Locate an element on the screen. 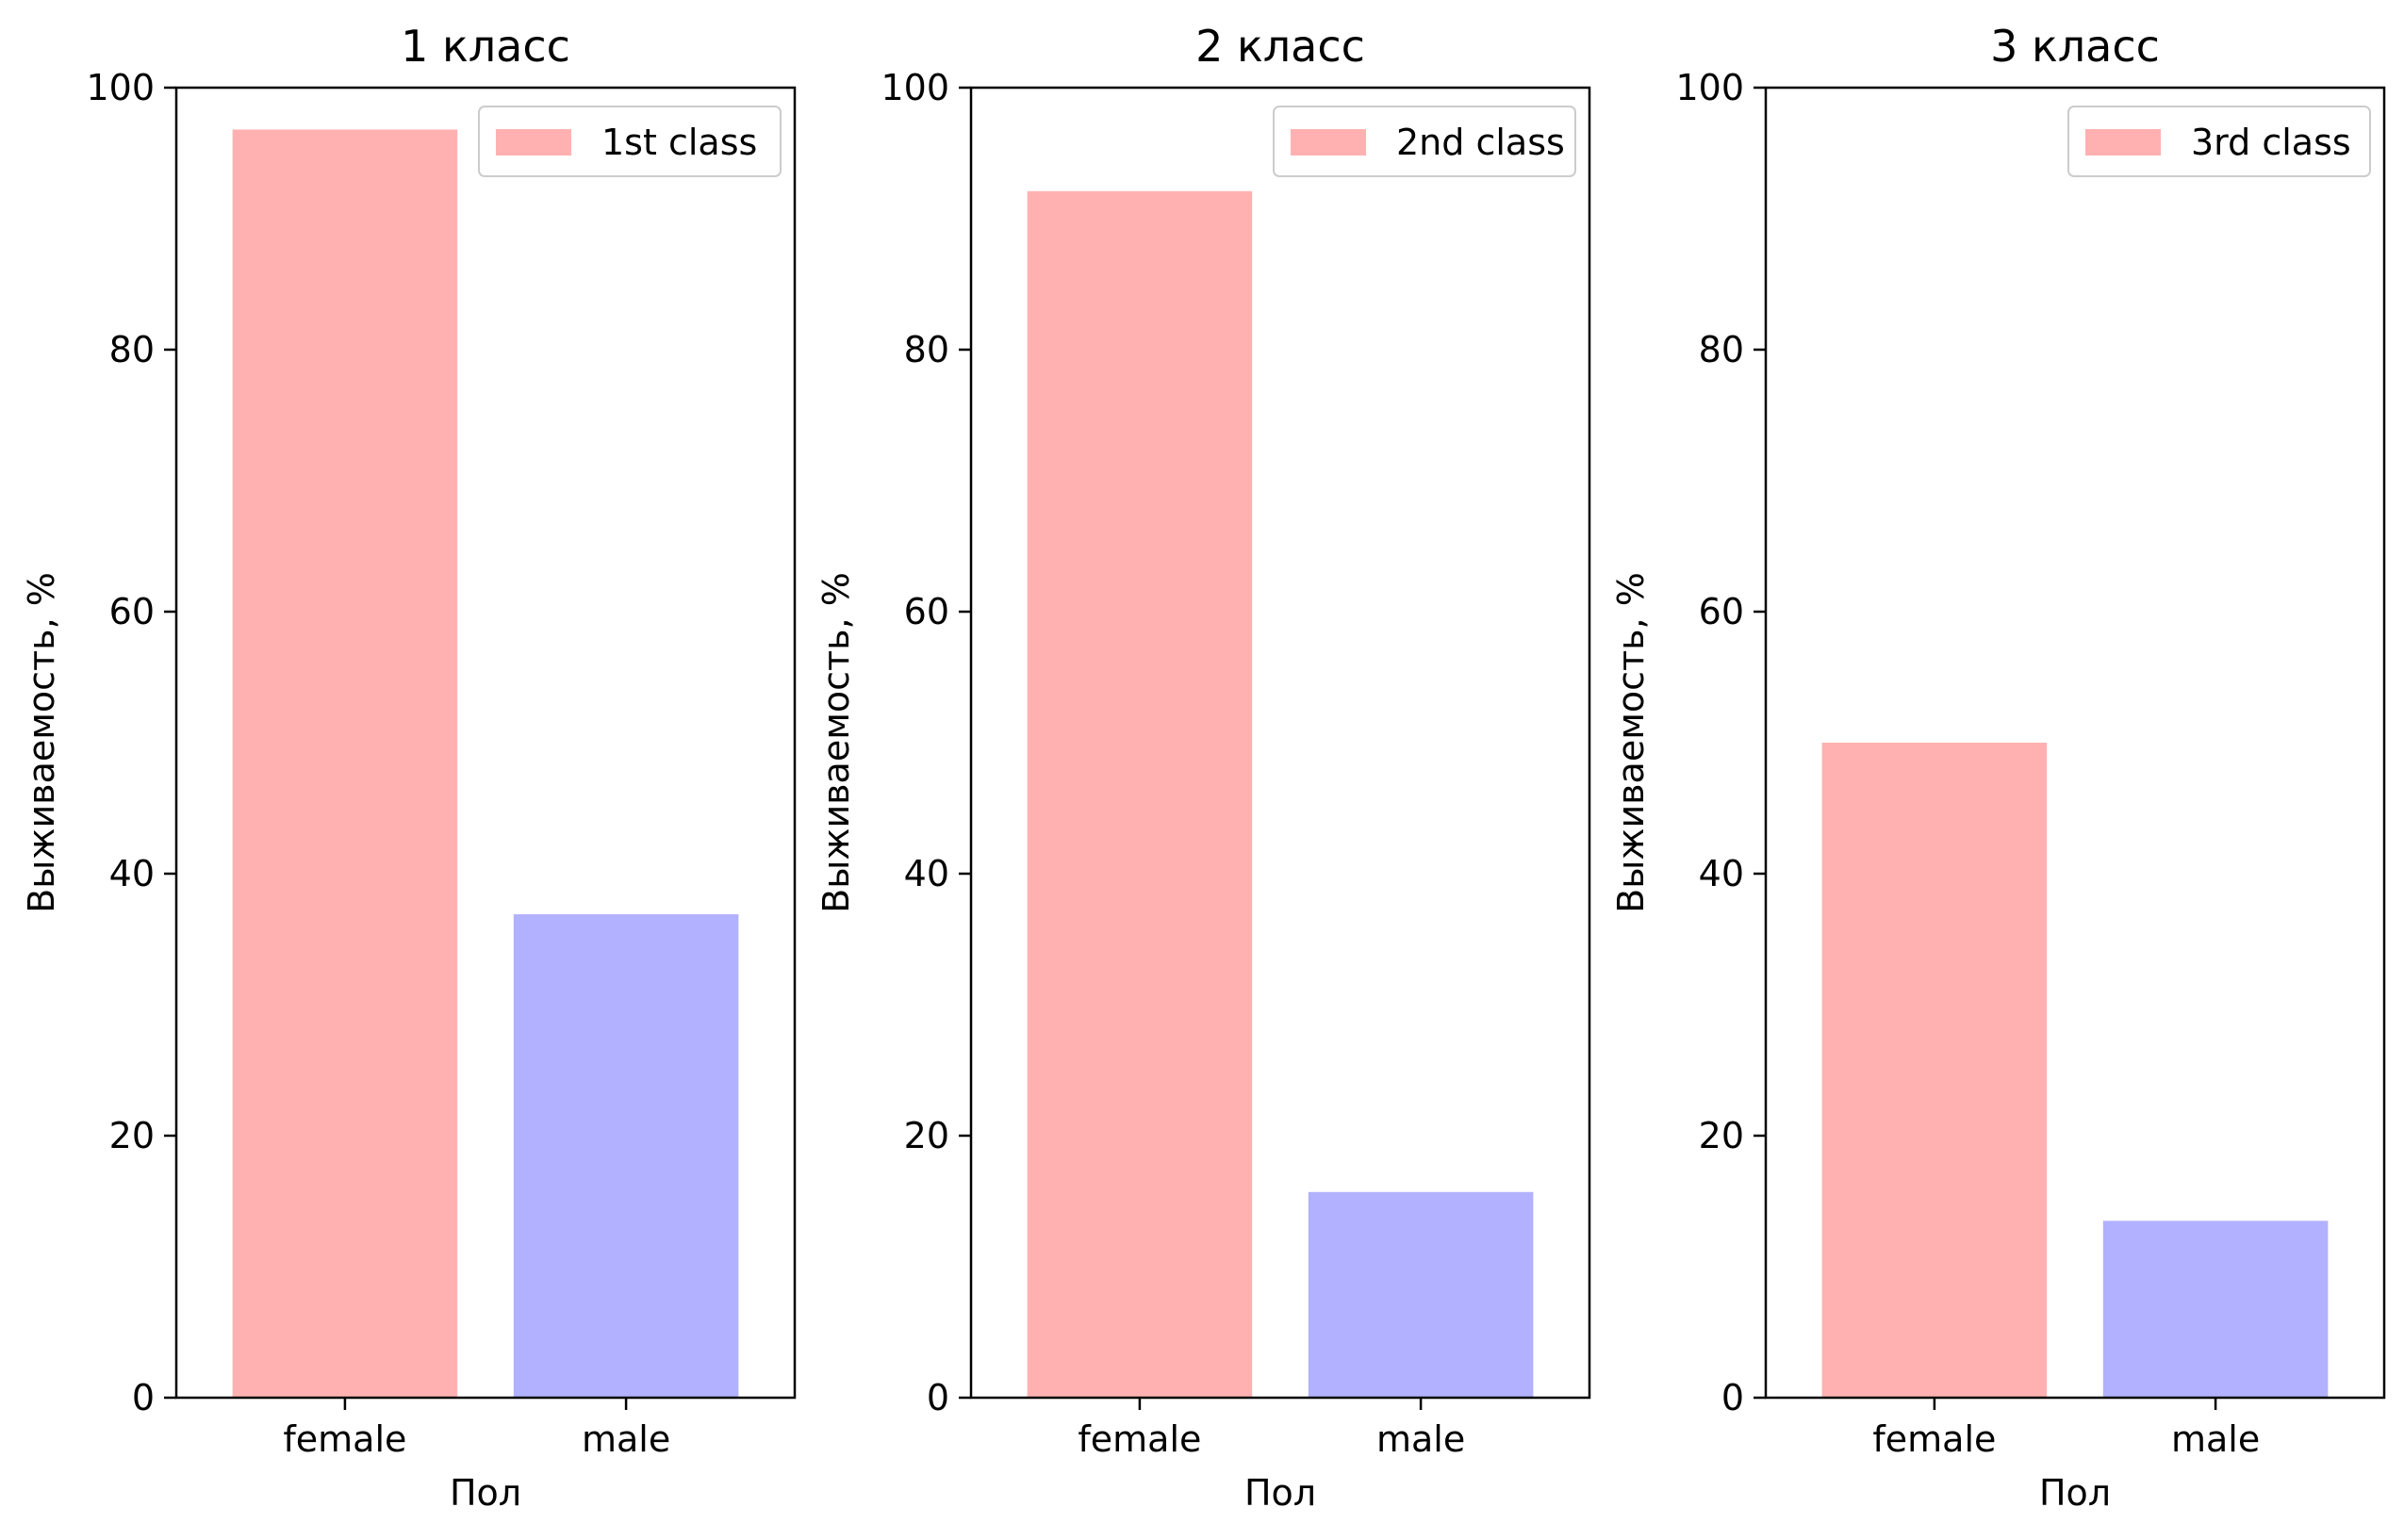 Image resolution: width=2404 pixels, height=1540 pixels. legend: 1st class is located at coordinates (630, 141).